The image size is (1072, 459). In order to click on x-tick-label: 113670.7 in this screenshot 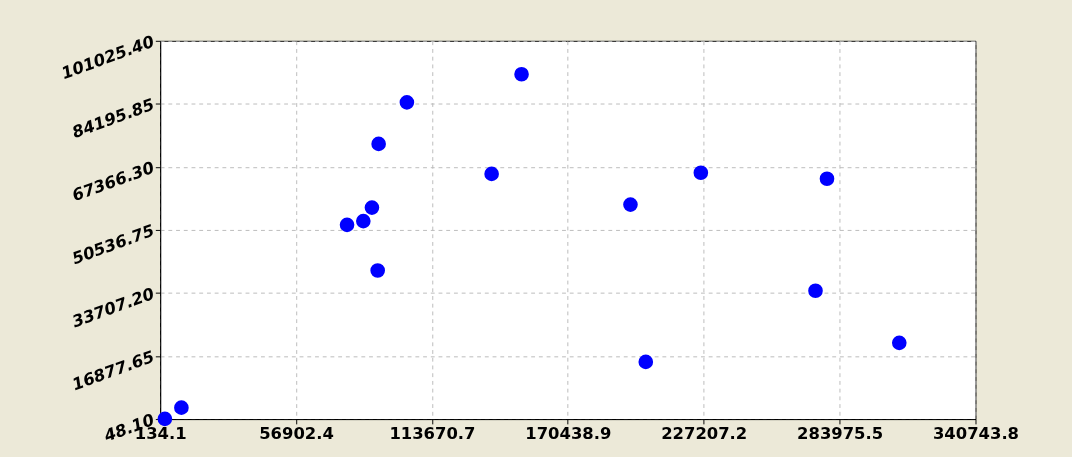, I will do `click(432, 433)`.